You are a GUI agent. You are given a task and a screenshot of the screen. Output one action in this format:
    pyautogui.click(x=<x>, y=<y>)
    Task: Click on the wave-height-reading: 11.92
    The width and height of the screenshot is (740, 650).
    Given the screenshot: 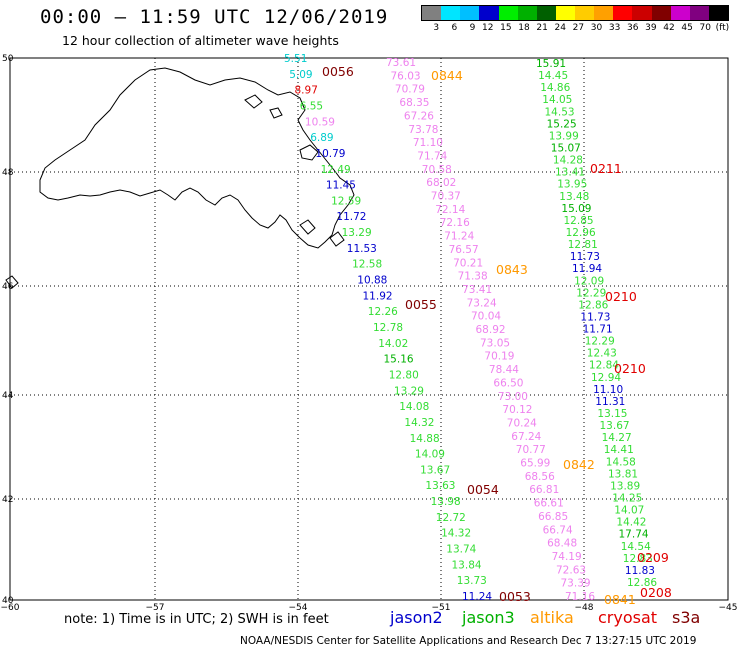 What is the action you would take?
    pyautogui.click(x=378, y=296)
    